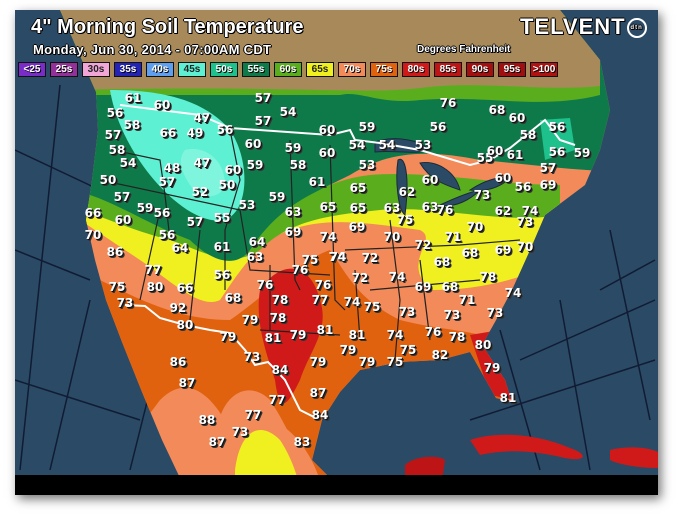  Describe the element at coordinates (320, 69) in the screenshot. I see `legend-item: 65s` at that location.